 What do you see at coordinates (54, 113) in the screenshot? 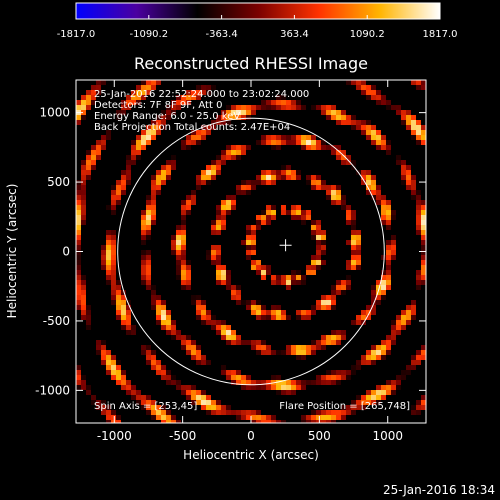
I see `y-tick-label: 1000` at bounding box center [54, 113].